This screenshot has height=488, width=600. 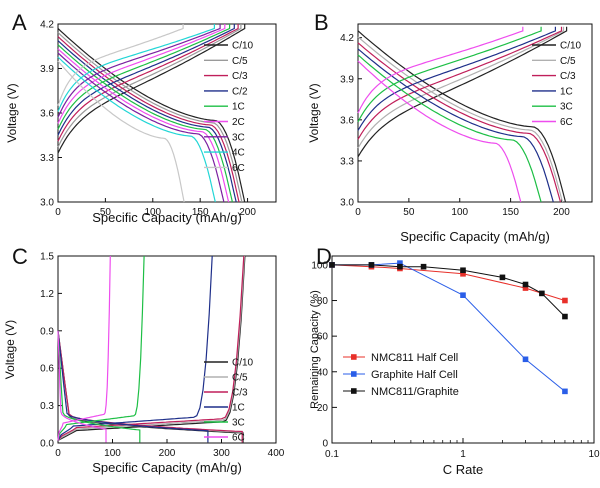 What do you see at coordinates (47, 331) in the screenshot?
I see `y-tick-label: 0.9` at bounding box center [47, 331].